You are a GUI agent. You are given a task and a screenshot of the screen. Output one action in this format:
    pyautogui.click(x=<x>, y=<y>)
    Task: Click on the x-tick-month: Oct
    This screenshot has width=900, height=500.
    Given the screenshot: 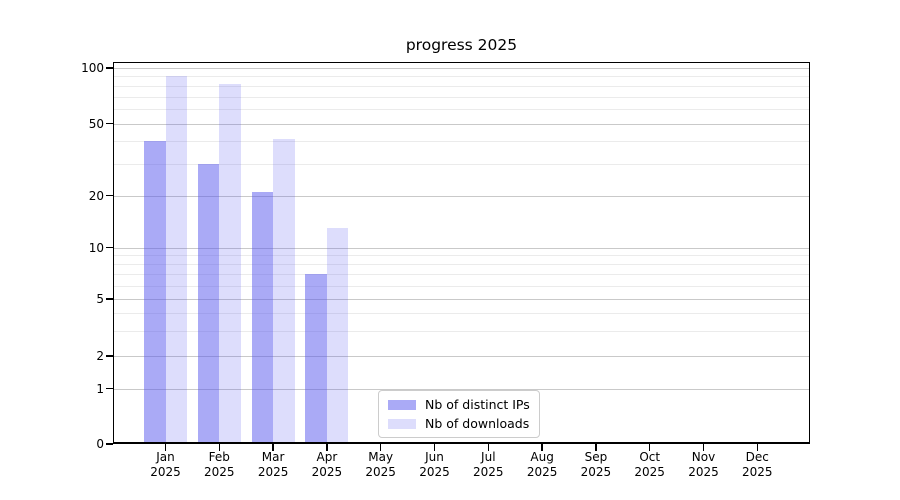 What is the action you would take?
    pyautogui.click(x=650, y=457)
    